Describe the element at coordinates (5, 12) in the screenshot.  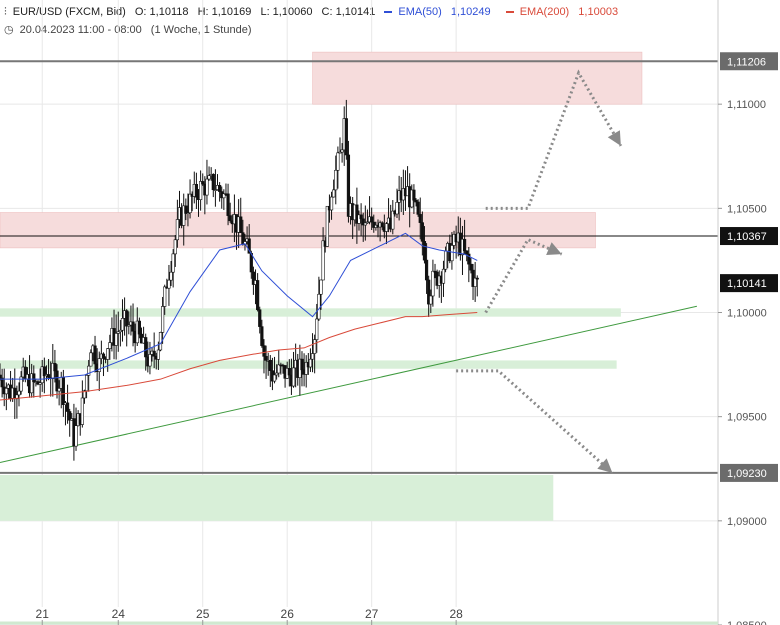
I see `candle-icon: ⫶` at that location.